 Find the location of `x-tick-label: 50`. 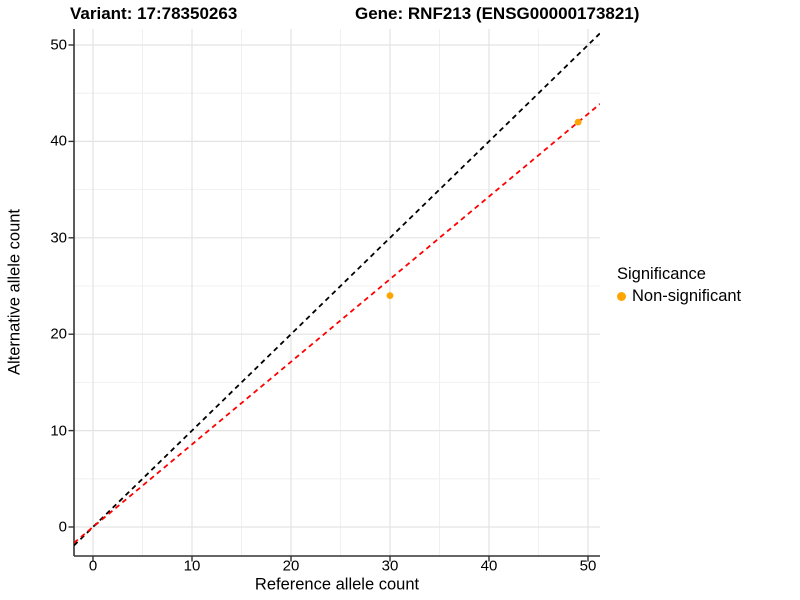

x-tick-label: 50 is located at coordinates (588, 566).